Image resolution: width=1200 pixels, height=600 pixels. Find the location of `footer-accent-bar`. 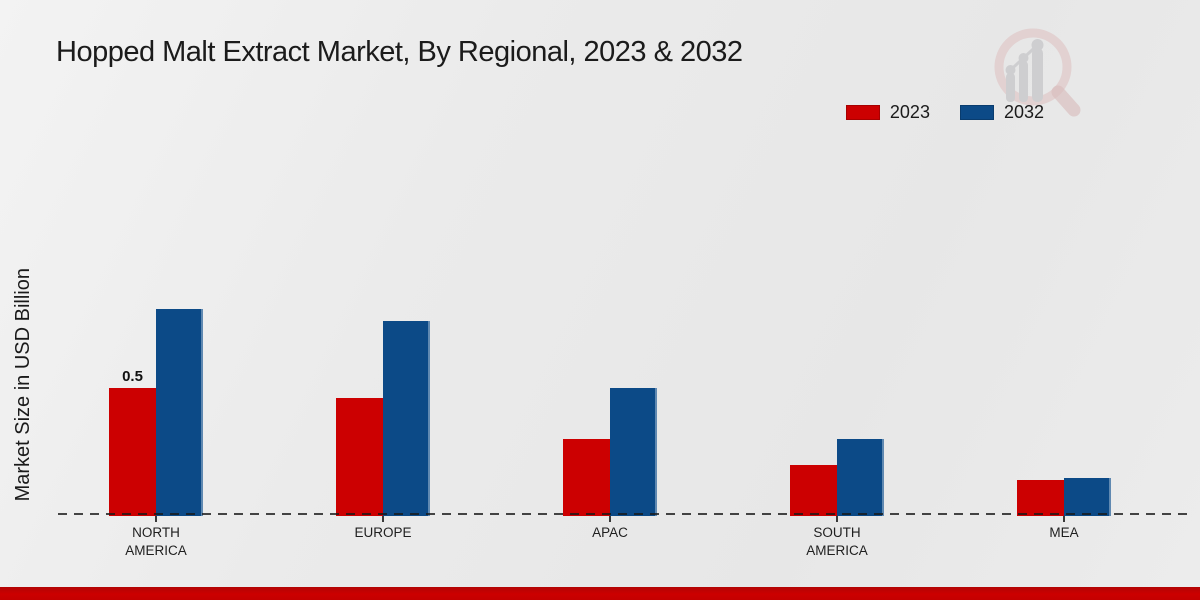

footer-accent-bar is located at coordinates (600, 593).